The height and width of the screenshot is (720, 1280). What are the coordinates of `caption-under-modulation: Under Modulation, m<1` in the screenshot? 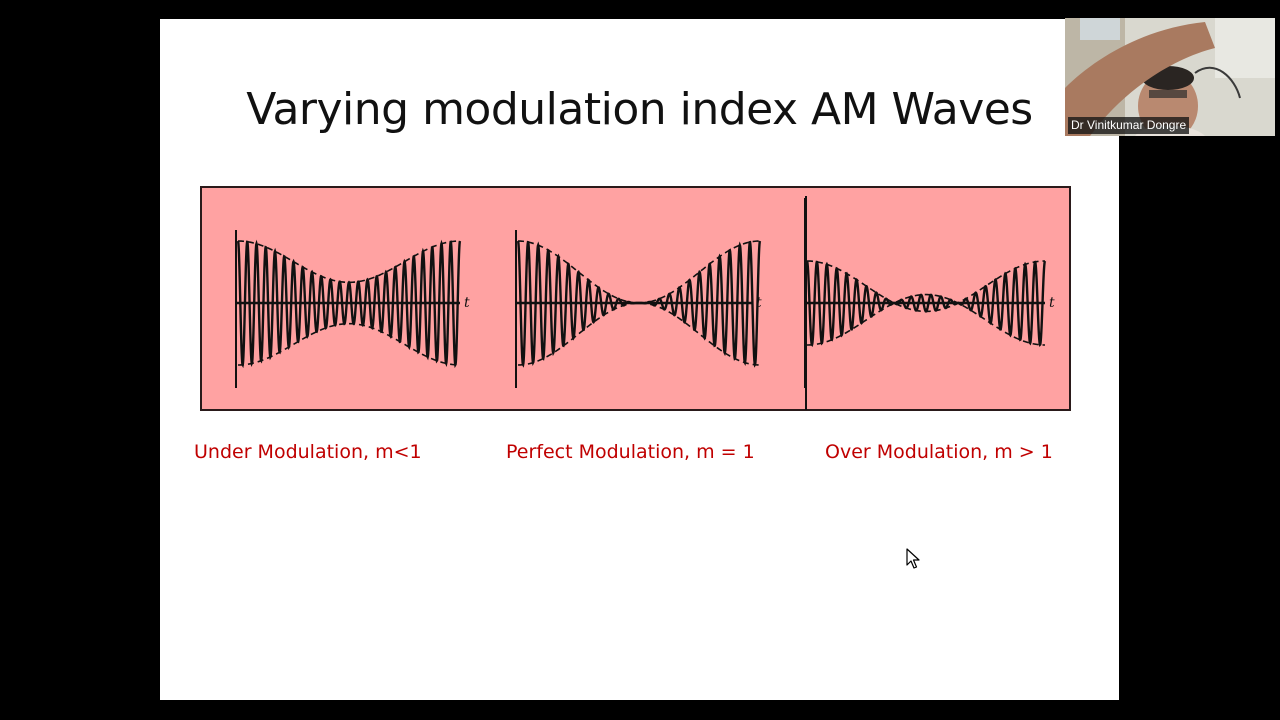 It's located at (308, 452).